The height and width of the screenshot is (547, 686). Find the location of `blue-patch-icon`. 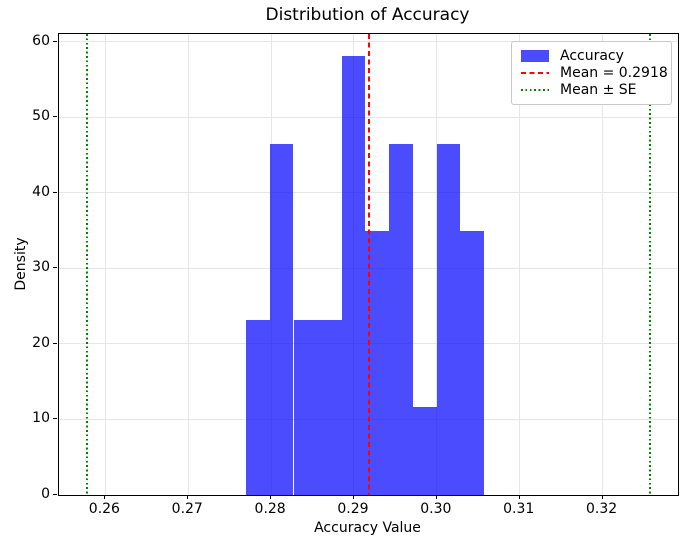

blue-patch-icon is located at coordinates (535, 56).